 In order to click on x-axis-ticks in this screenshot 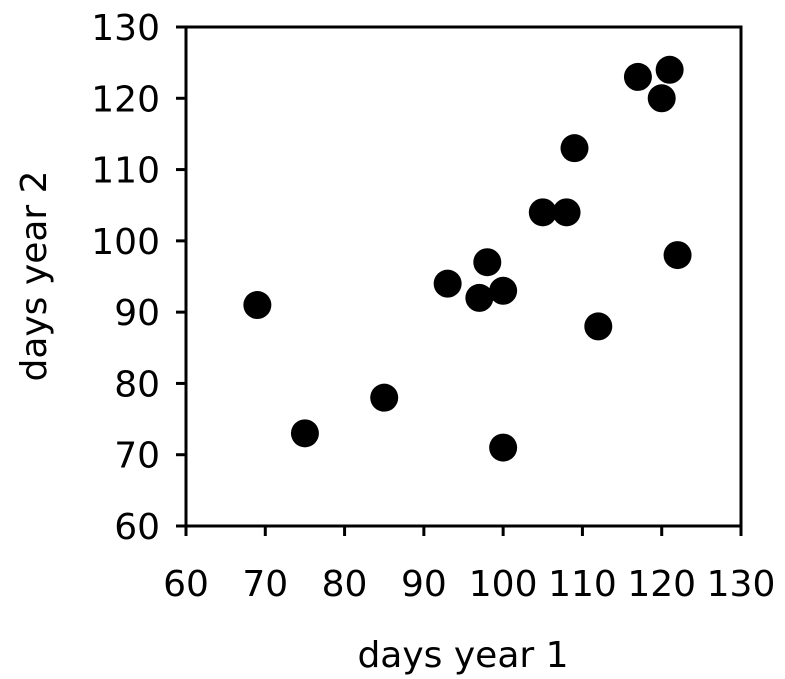, I will do `click(463, 531)`.